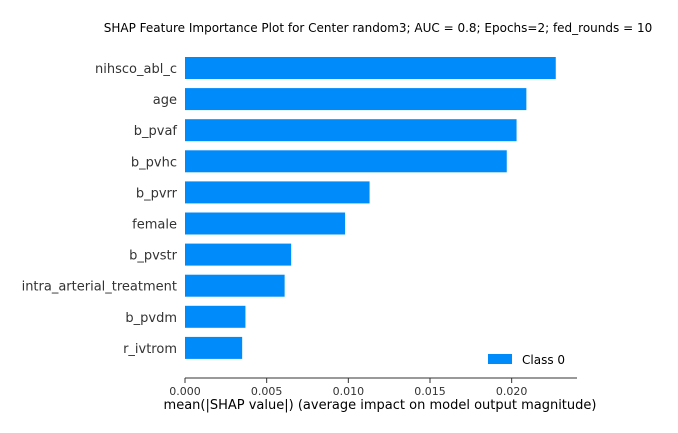 This screenshot has height=433, width=678. What do you see at coordinates (235, 285) in the screenshot?
I see `bar-intra-arterial-treatment` at bounding box center [235, 285].